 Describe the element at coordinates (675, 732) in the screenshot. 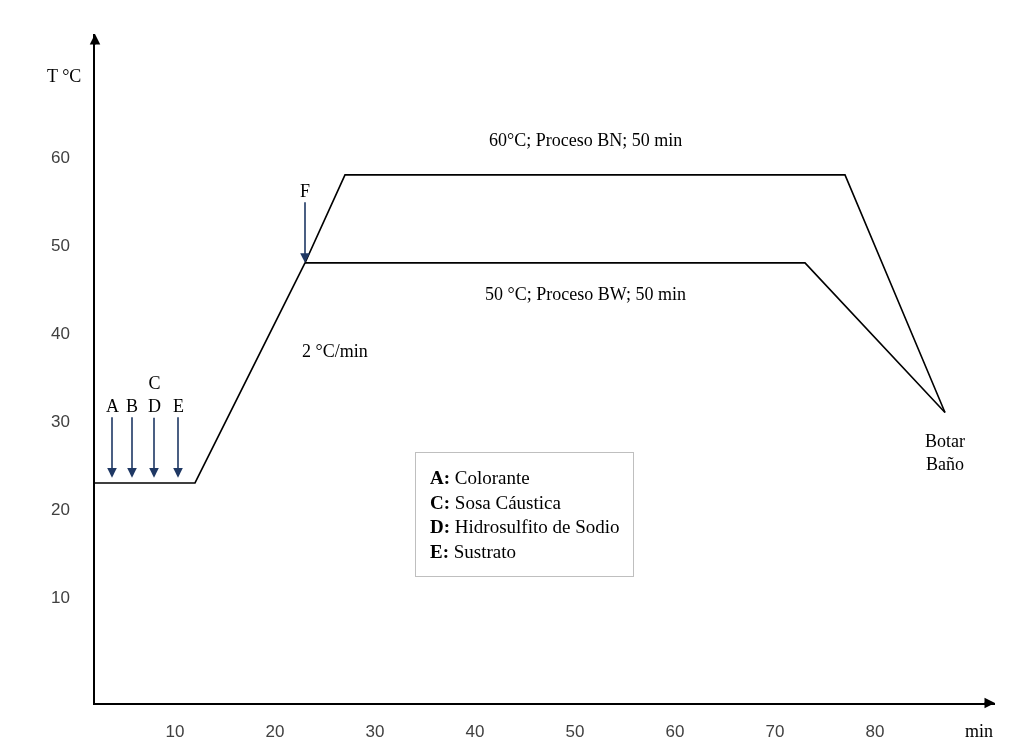

I see `x-tick-label: 60` at that location.